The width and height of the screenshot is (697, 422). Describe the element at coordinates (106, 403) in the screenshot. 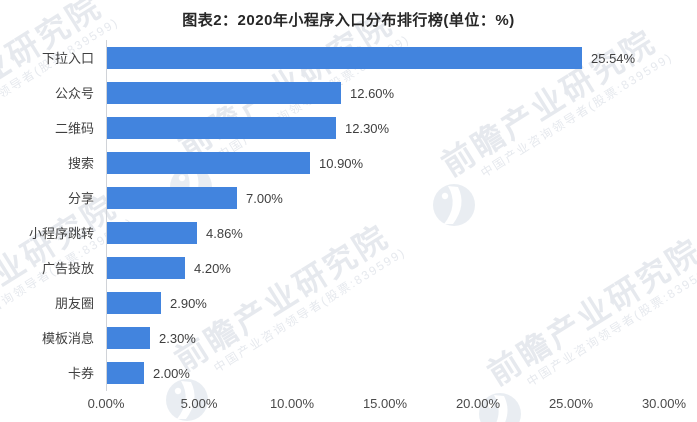

I see `x-tick-label: 0.00%` at that location.